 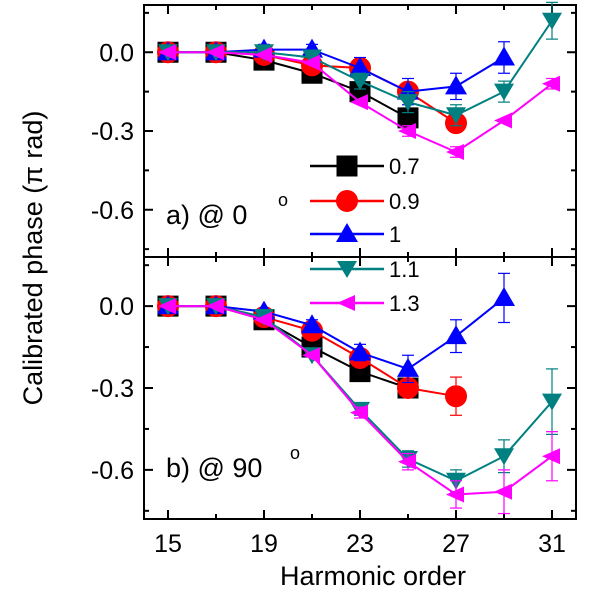 What do you see at coordinates (288, 347) in the screenshot?
I see `series-0.7` at bounding box center [288, 347].